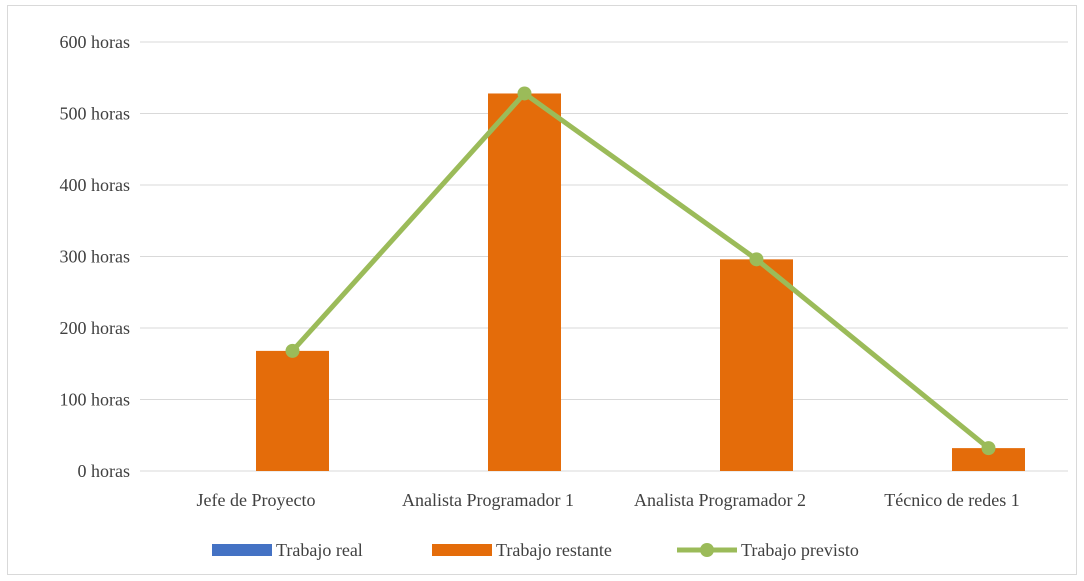 The height and width of the screenshot is (581, 1084). Describe the element at coordinates (720, 500) in the screenshot. I see `x-tick-label: Analista Programador 2` at that location.